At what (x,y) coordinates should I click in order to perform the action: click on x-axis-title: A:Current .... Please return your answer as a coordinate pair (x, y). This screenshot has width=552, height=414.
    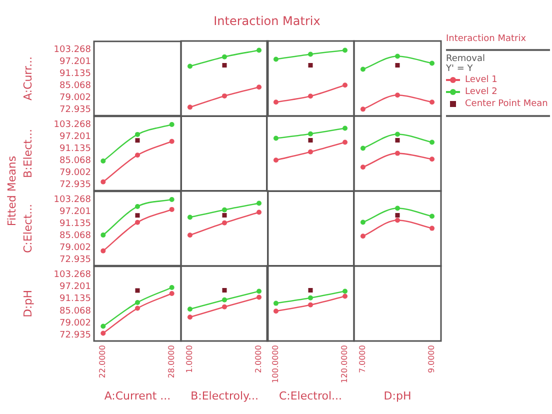
    Looking at the image, I should click on (137, 395).